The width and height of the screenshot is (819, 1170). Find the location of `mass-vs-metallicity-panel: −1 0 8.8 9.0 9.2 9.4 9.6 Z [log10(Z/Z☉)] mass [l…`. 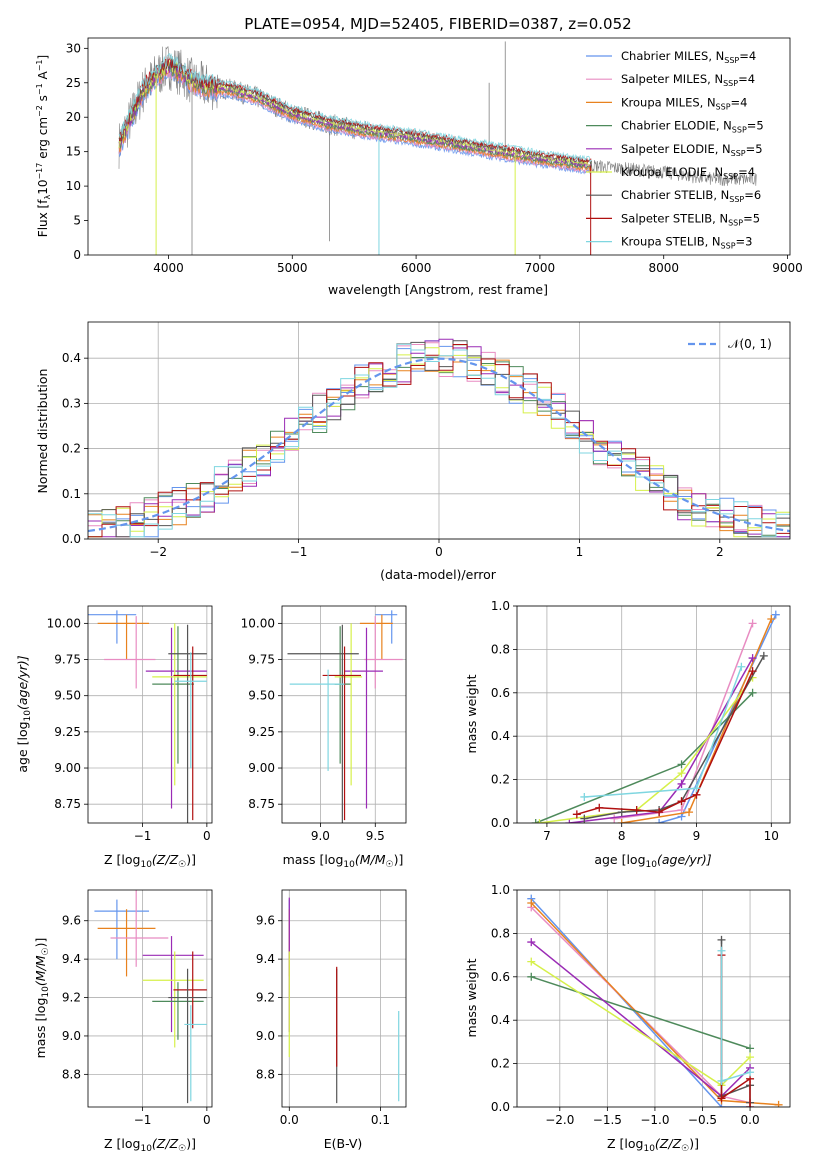

mass-vs-metallicity-panel: −1 0 8.8 9.0 9.2 9.4 9.6 Z [log10(Z/Z☉)] mass [l… is located at coordinates (123, 1021).